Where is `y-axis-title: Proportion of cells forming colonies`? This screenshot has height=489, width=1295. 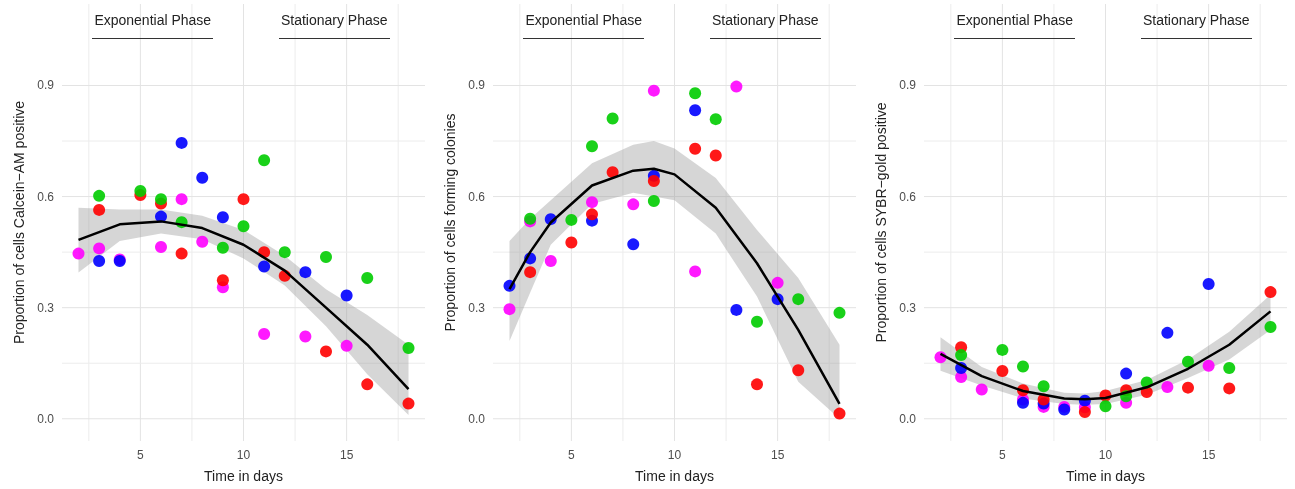 y-axis-title: Proportion of cells forming colonies is located at coordinates (450, 222).